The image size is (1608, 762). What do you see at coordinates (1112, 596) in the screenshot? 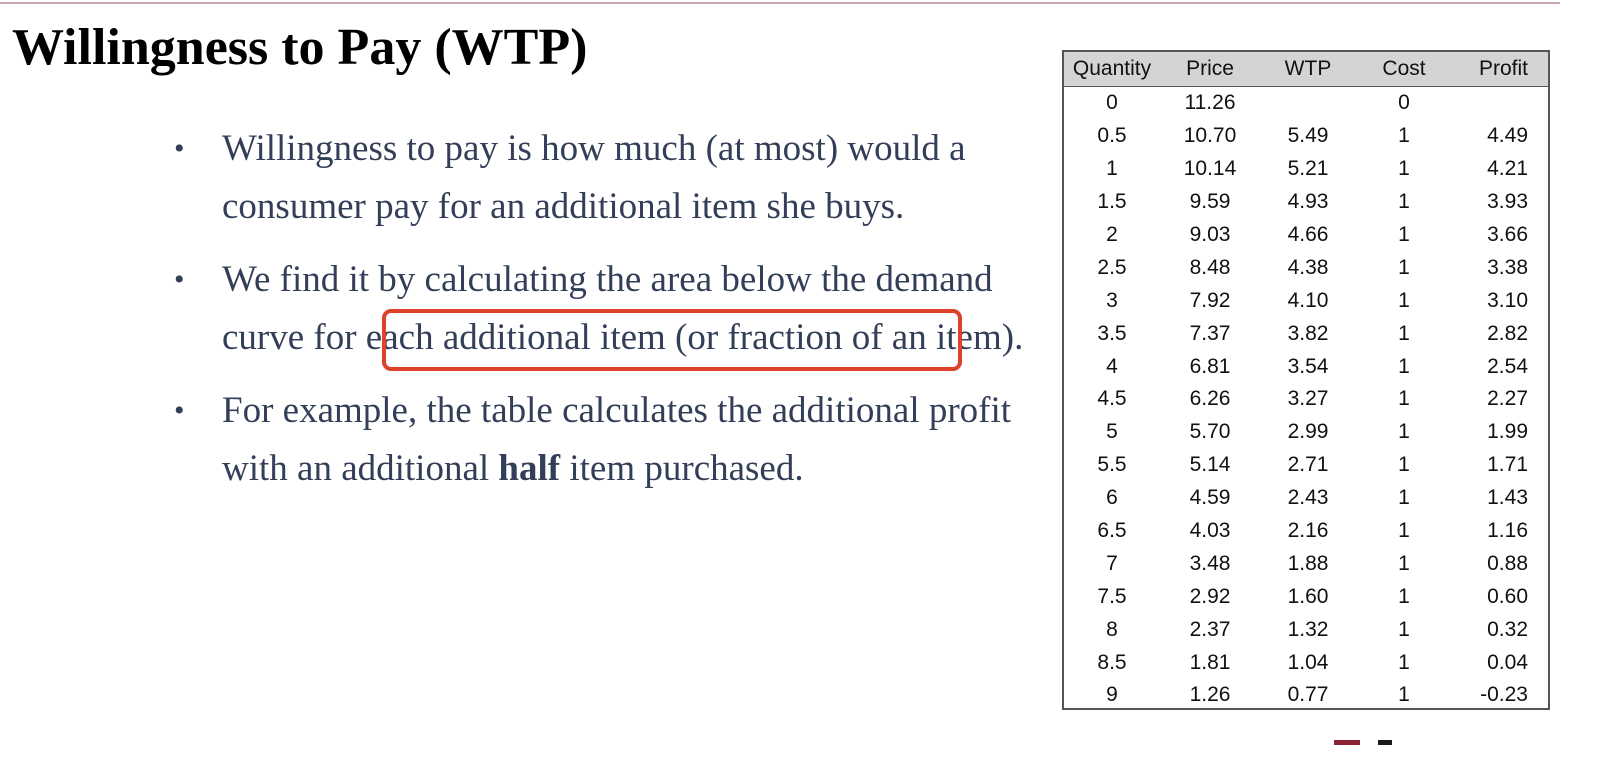
I see `table-cell-quantity: 7.5` at bounding box center [1112, 596].